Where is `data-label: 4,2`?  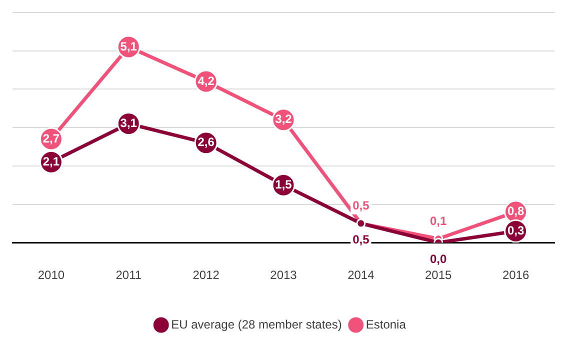
data-label: 4,2 is located at coordinates (206, 81).